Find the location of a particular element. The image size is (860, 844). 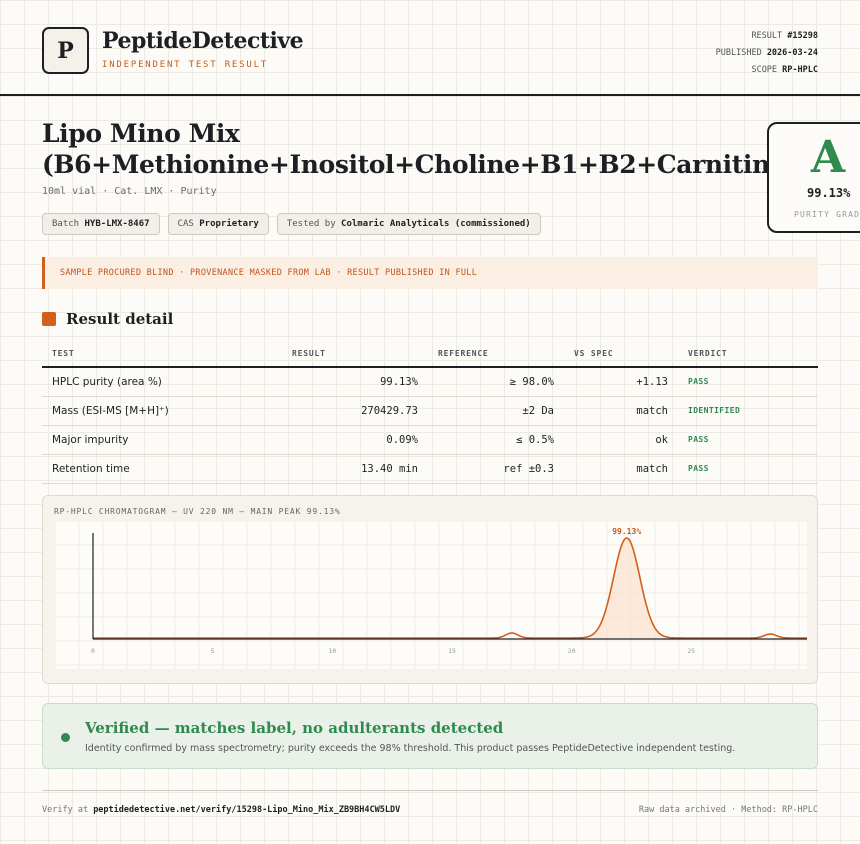

x-tick-label: 5 is located at coordinates (213, 651).